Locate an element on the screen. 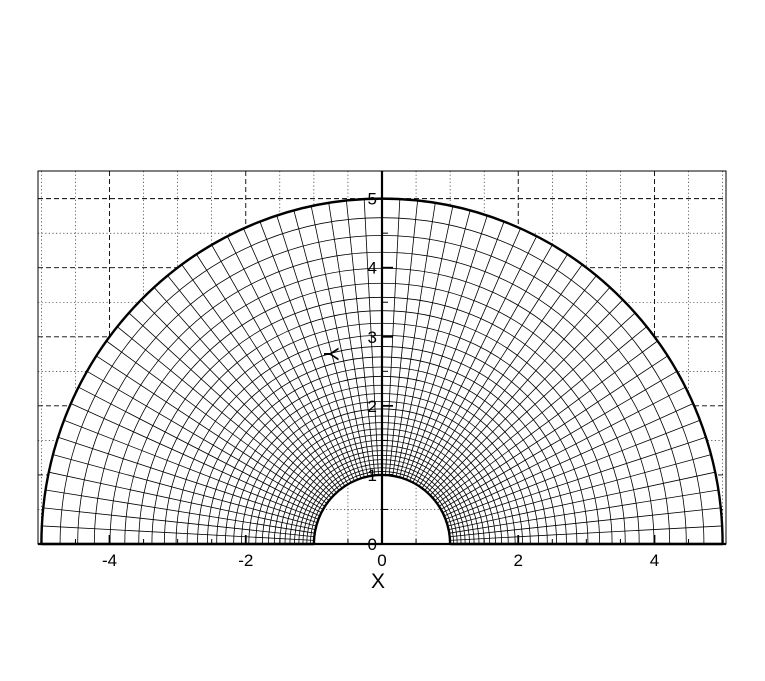  x-tick-label: 0 is located at coordinates (381, 560).